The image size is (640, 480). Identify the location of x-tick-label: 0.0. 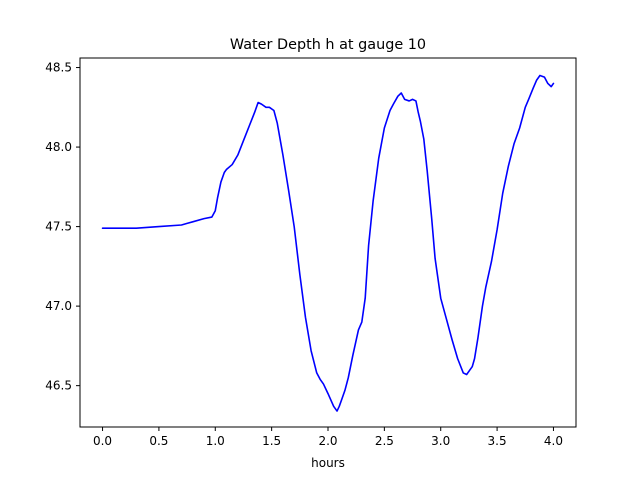
(102, 441).